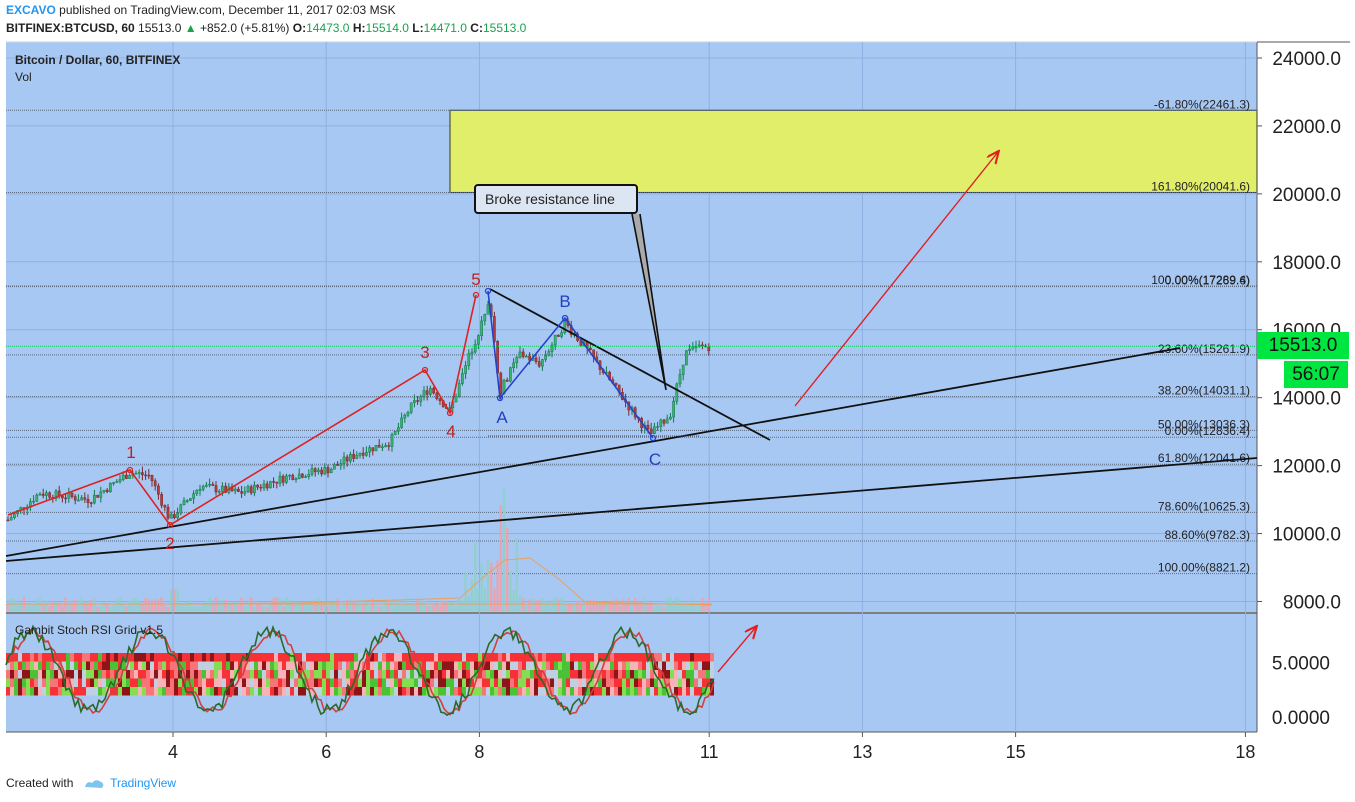 This screenshot has width=1355, height=802. I want to click on price-badge: 15513.0, so click(1303, 345).